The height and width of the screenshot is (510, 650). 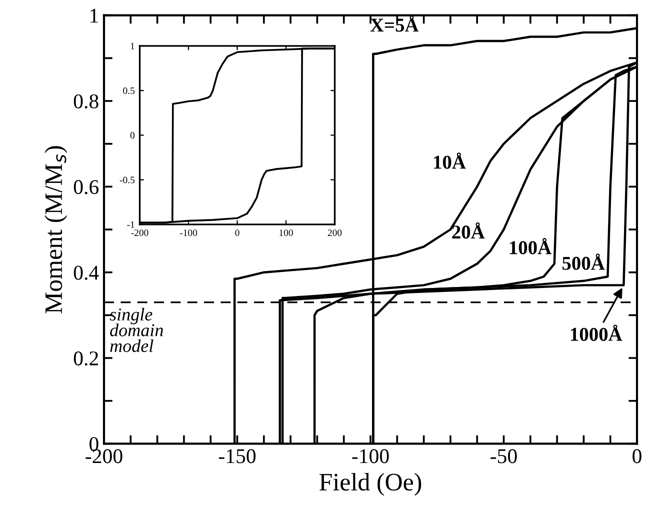 I want to click on annotation: 1000Å, so click(x=596, y=332).